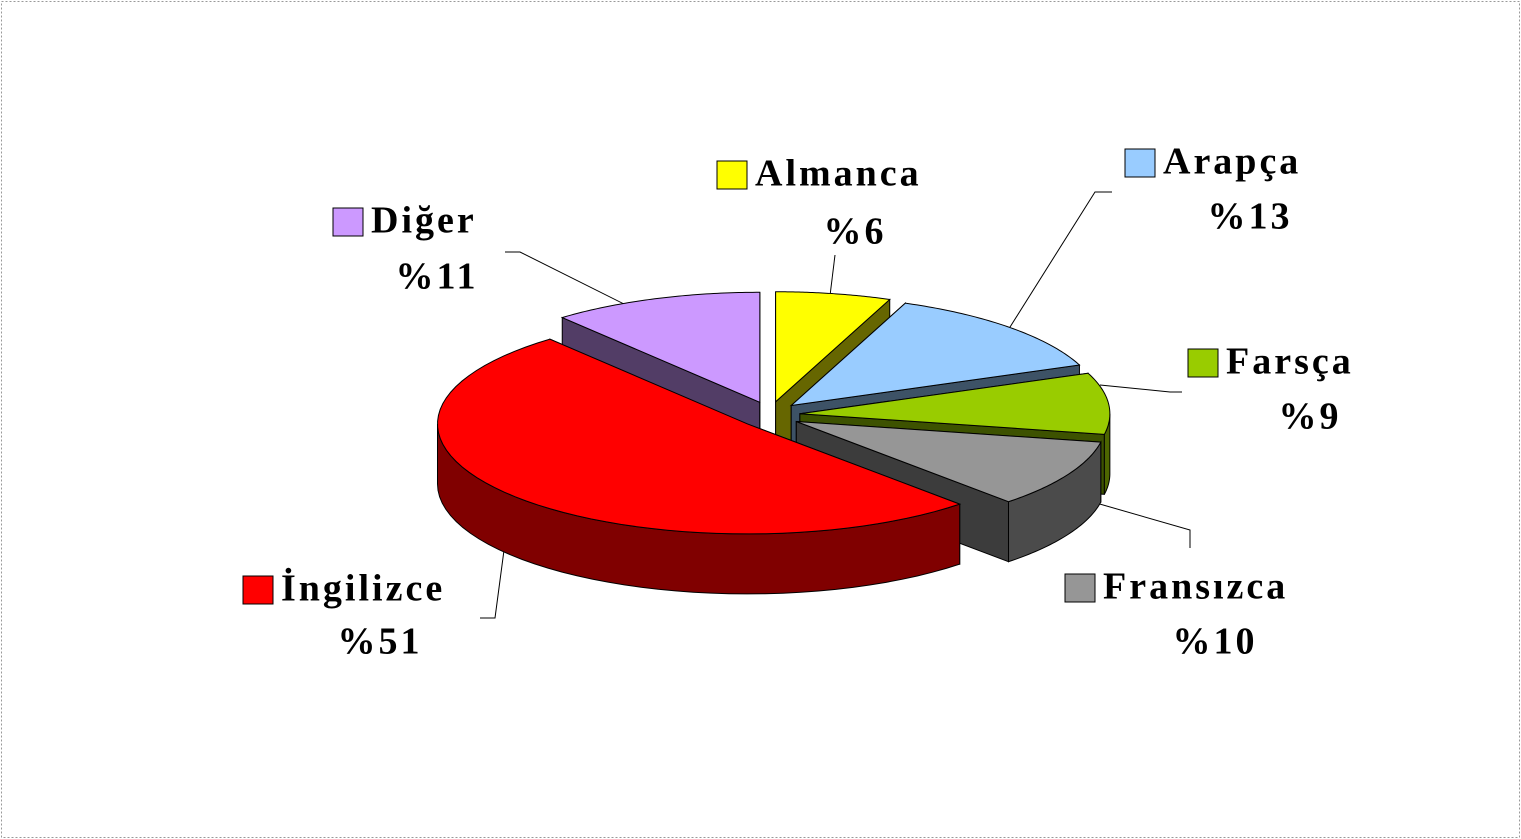 The height and width of the screenshot is (839, 1521). Describe the element at coordinates (437, 277) in the screenshot. I see `value-label: %11` at that location.